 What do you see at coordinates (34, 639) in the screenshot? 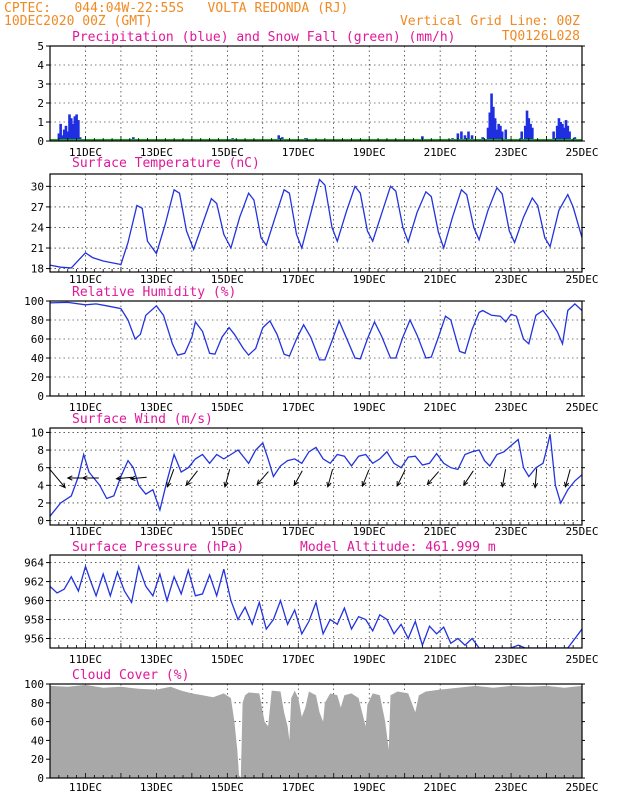
I see `y-tick-label: 956` at bounding box center [34, 639].